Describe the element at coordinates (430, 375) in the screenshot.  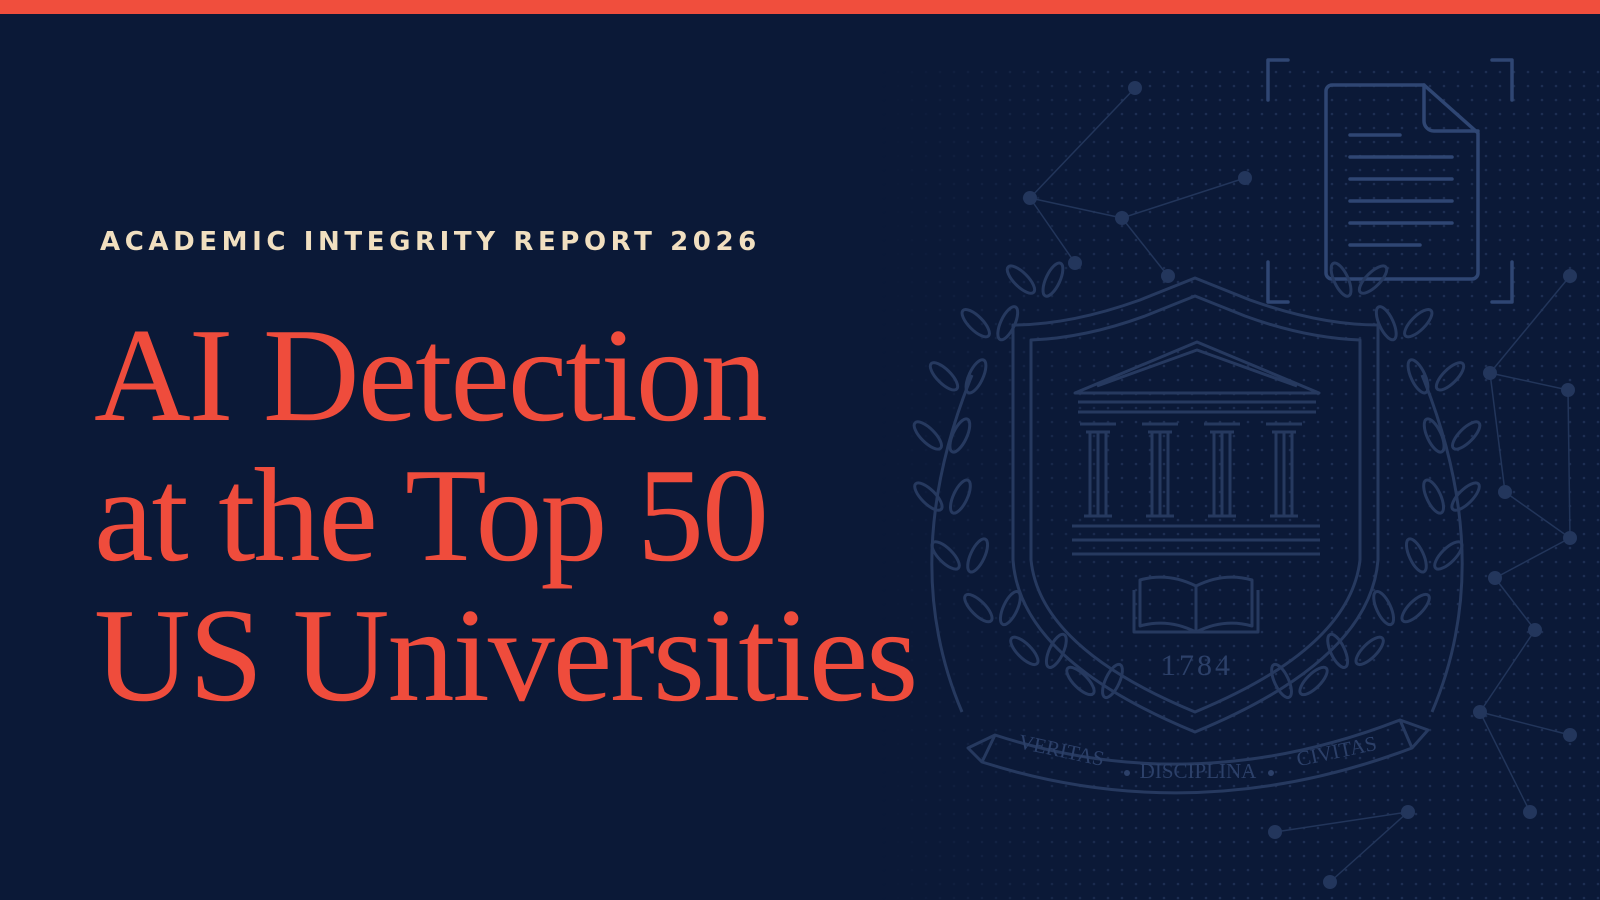
I see `title-line: AI Detection` at that location.